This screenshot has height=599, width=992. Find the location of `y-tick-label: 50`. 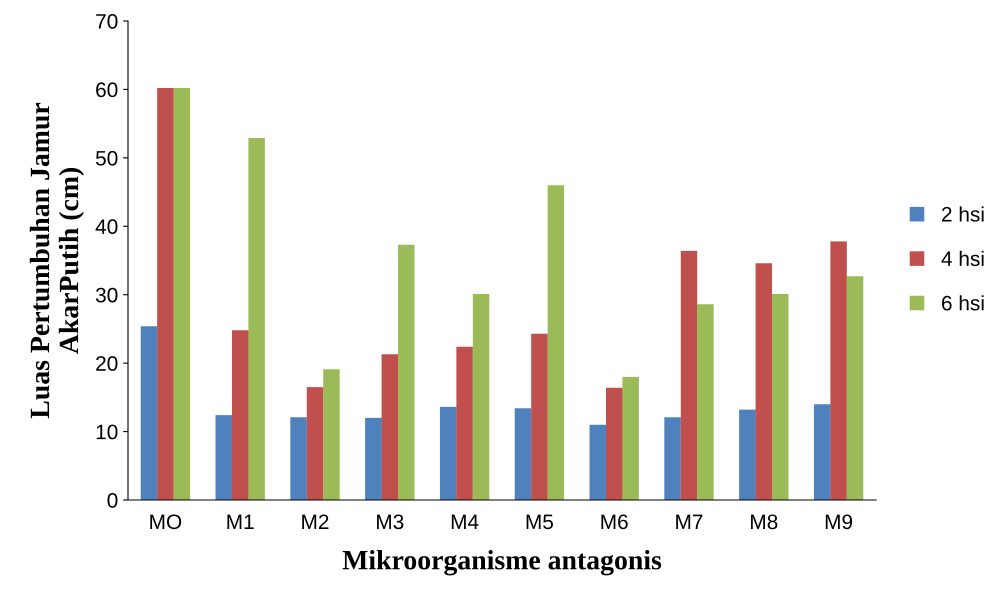

y-tick-label: 50 is located at coordinates (107, 158).